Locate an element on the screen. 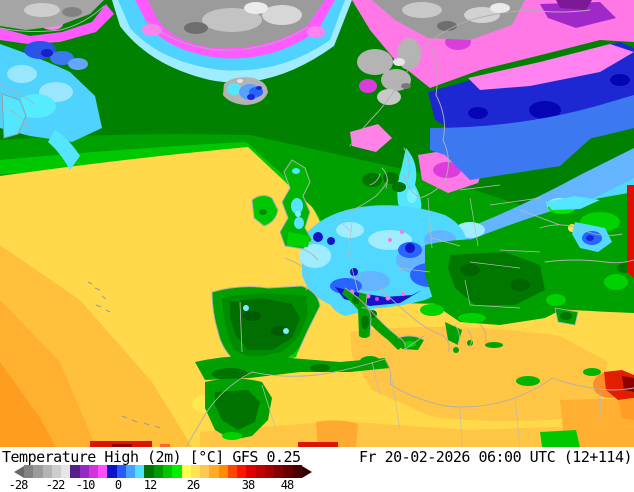 The image size is (634, 492). colorbar-tick-label: -10 is located at coordinates (85, 485).